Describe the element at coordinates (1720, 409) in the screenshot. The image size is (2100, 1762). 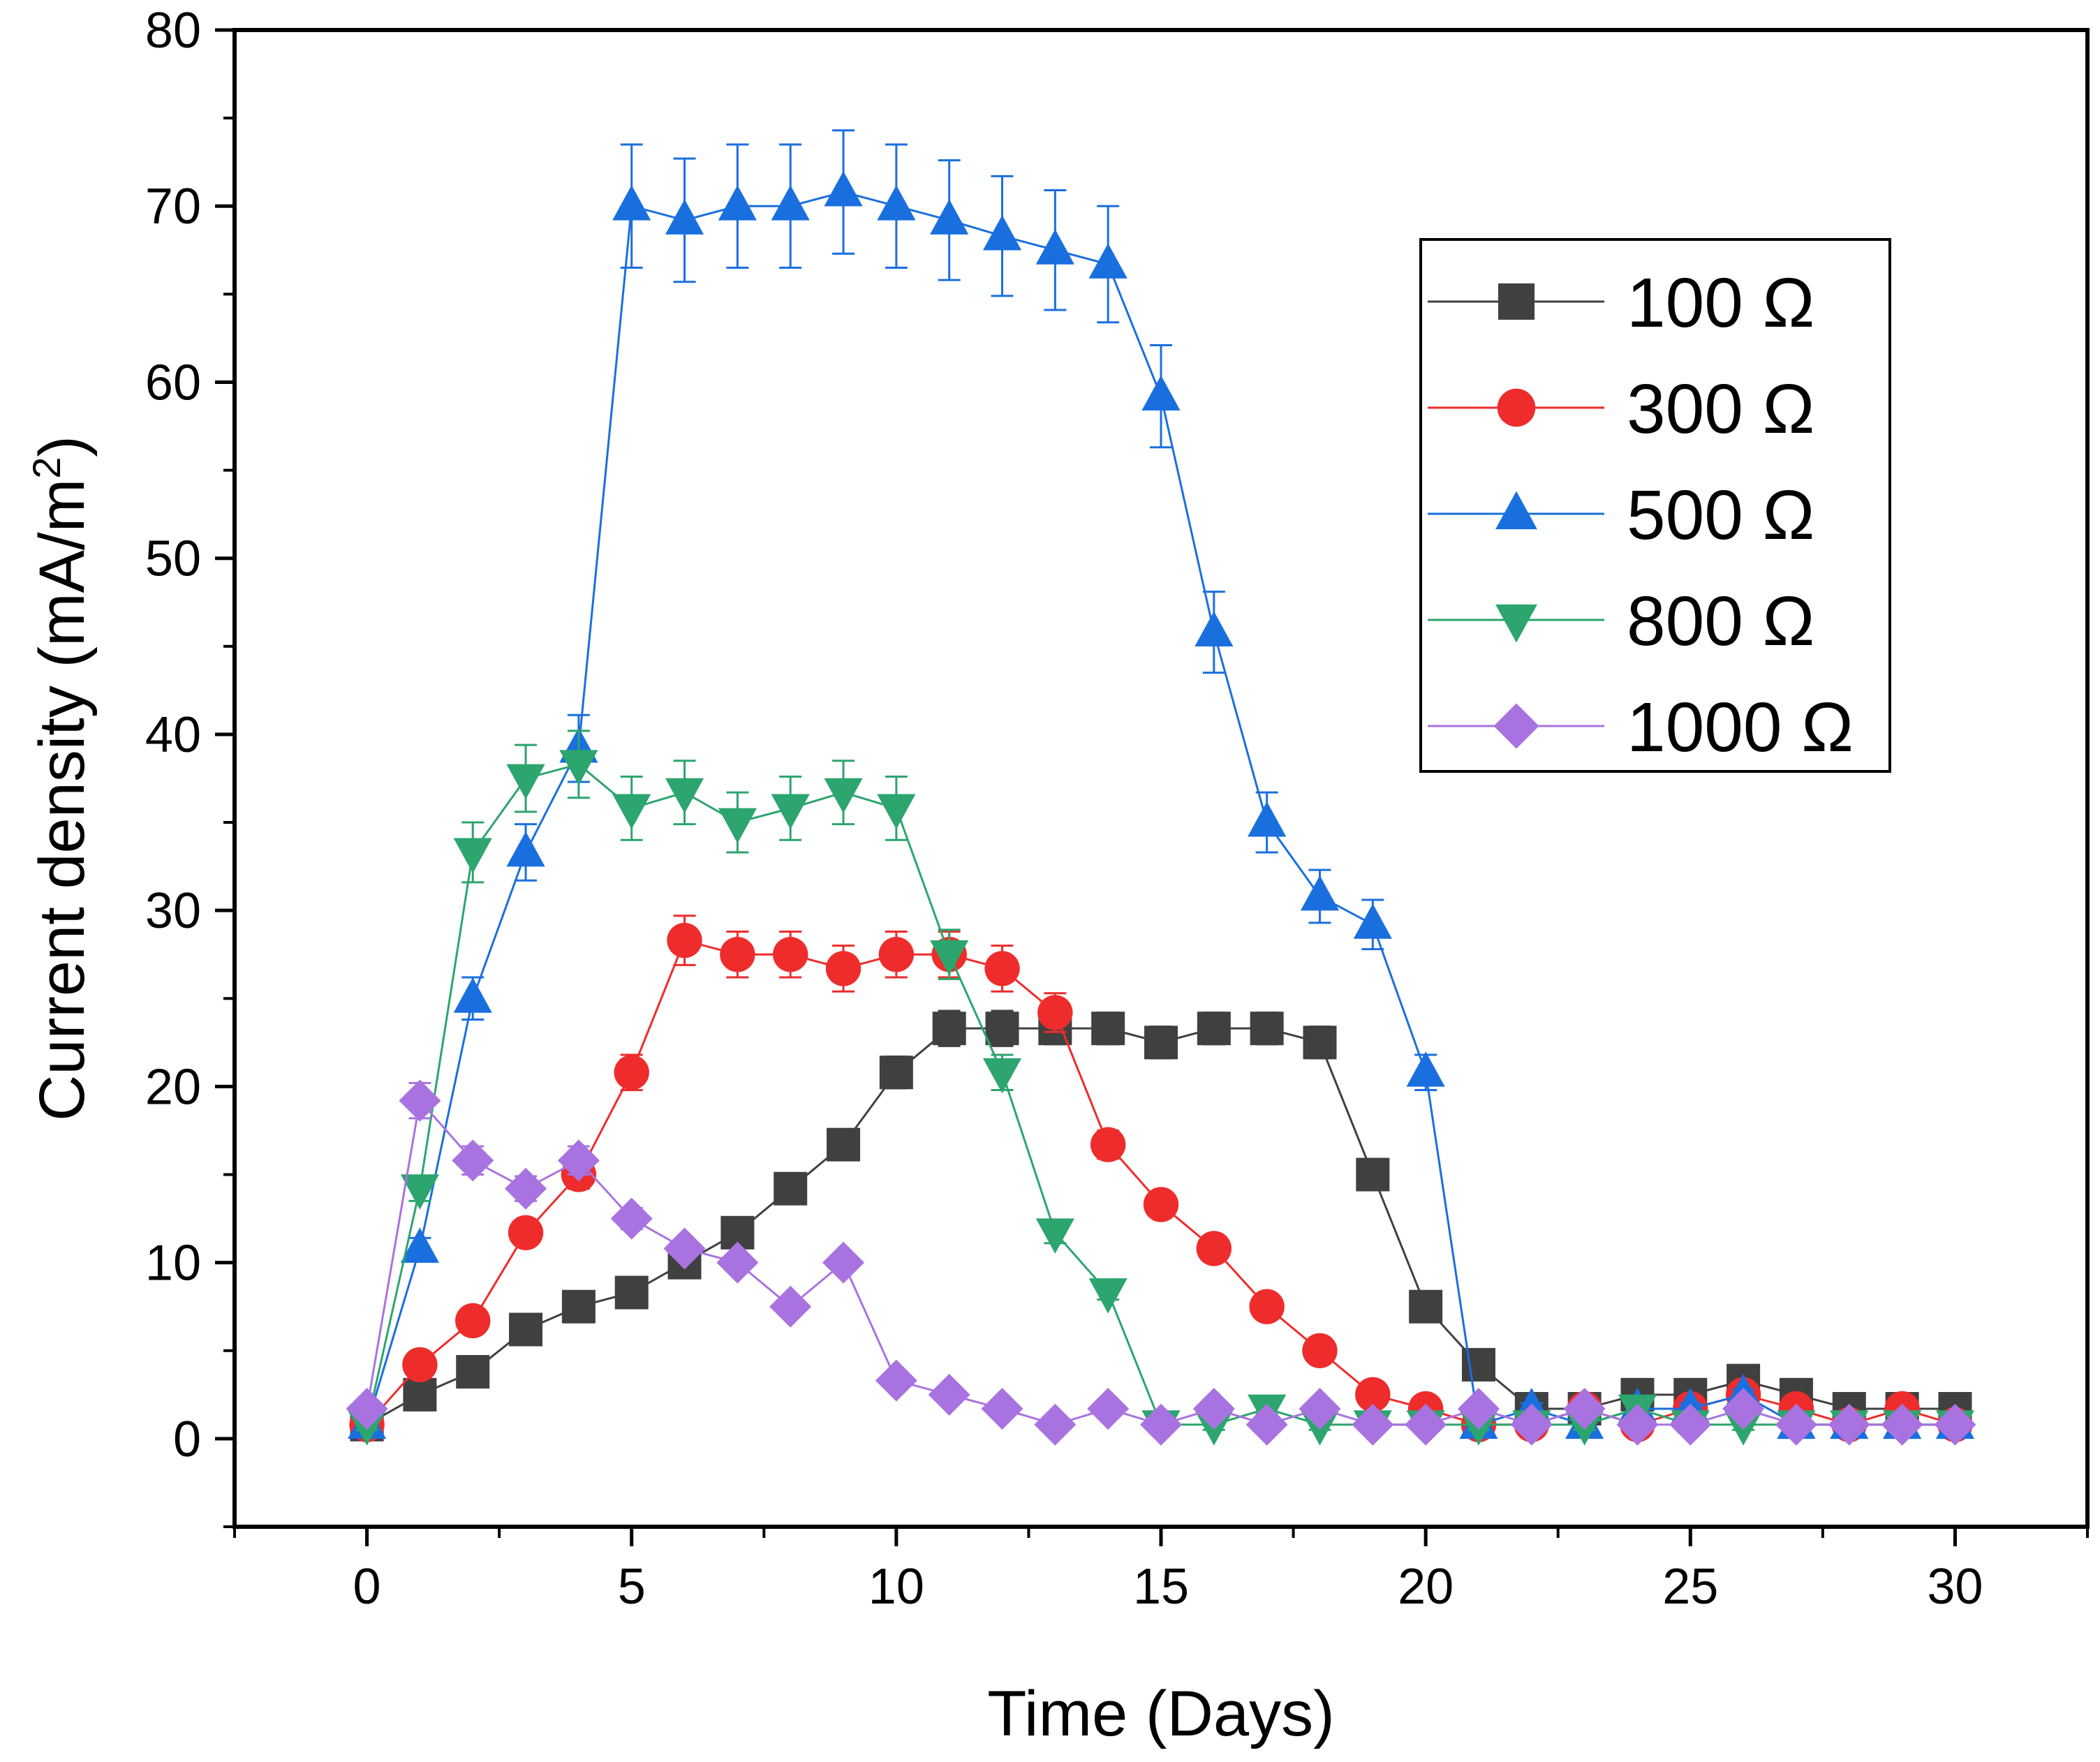
I see `legend-label: 300 Ω` at that location.